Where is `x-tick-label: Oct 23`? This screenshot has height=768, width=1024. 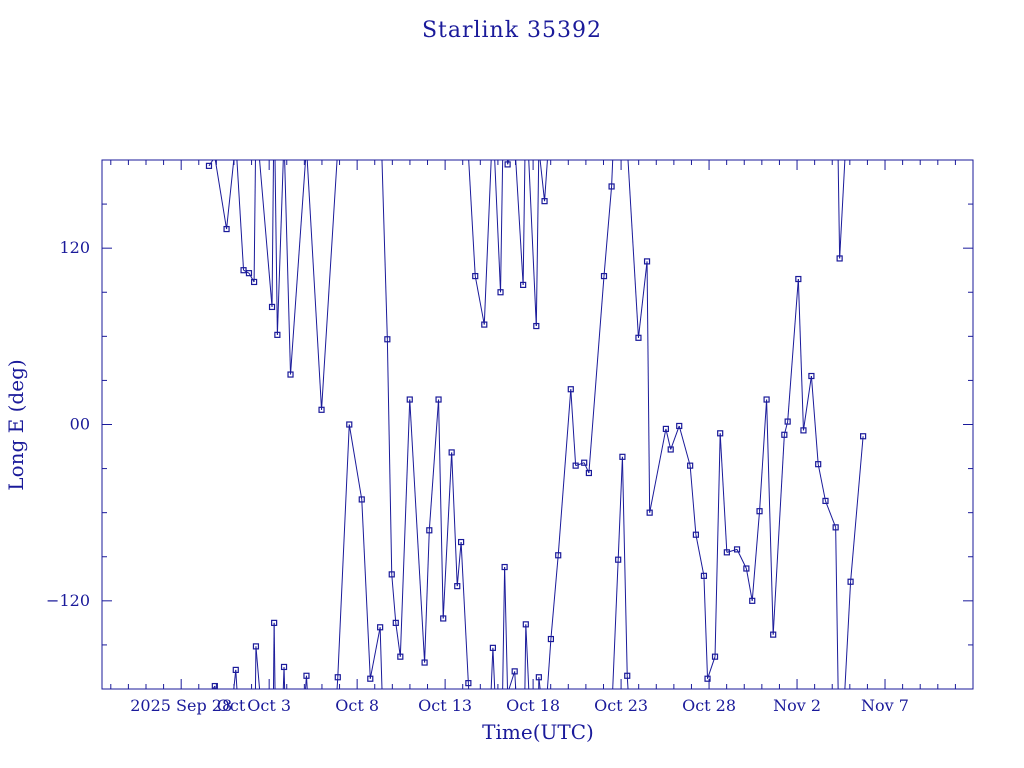
x-tick-label: Oct 23 is located at coordinates (621, 705).